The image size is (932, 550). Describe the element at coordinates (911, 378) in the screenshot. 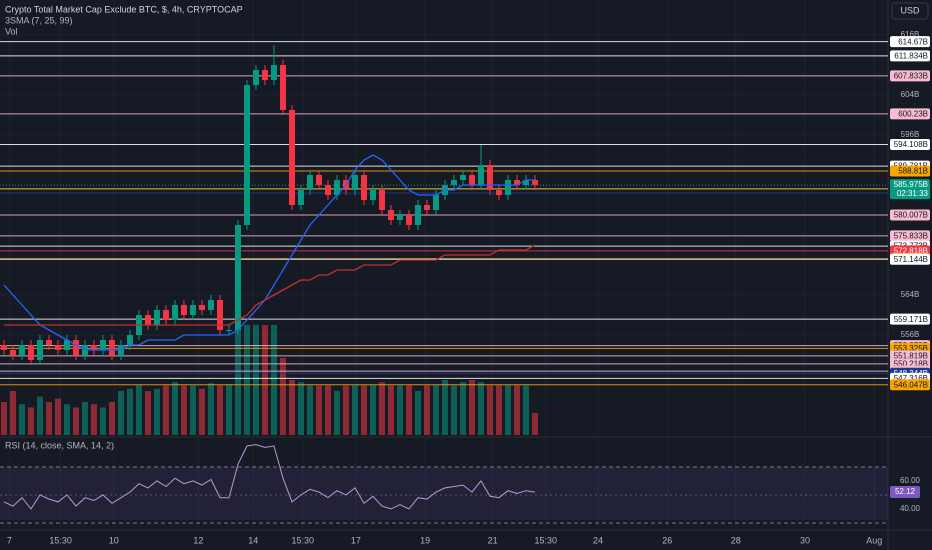

I see `level-tag-label: 547.316B` at that location.